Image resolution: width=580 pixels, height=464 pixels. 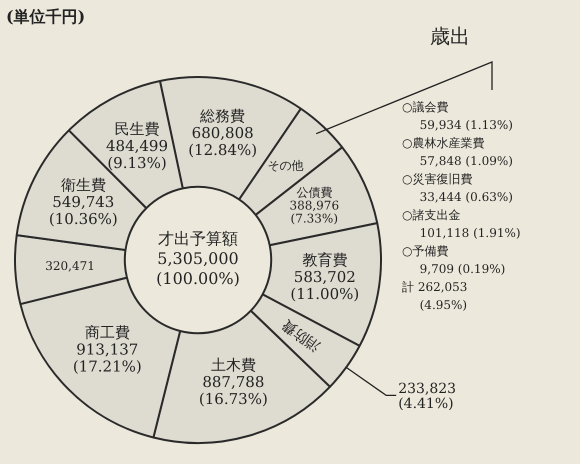 What do you see at coordinates (223, 142) in the screenshot?
I see `data-label: 680,808 (12.84%)` at bounding box center [223, 142].